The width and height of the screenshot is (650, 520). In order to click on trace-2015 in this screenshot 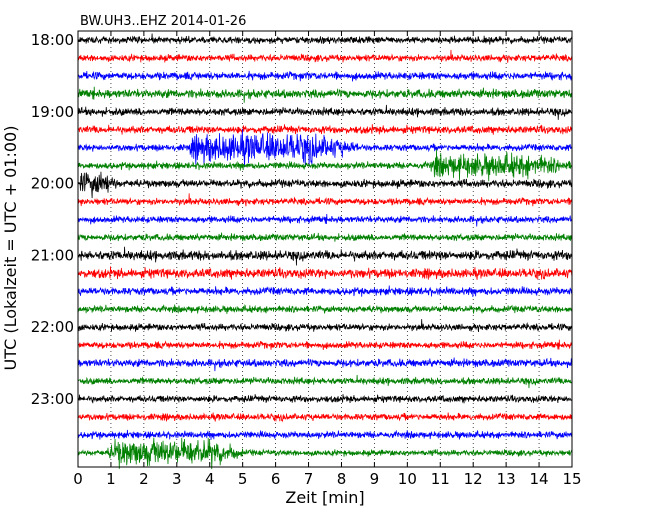, I will do `click(325, 200)`.